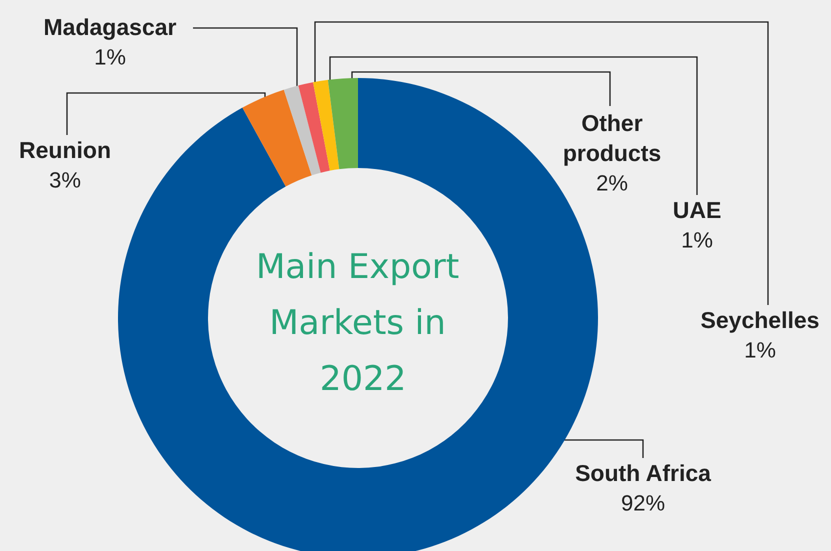 The height and width of the screenshot is (551, 831). I want to click on data-label: 3%, so click(65, 180).